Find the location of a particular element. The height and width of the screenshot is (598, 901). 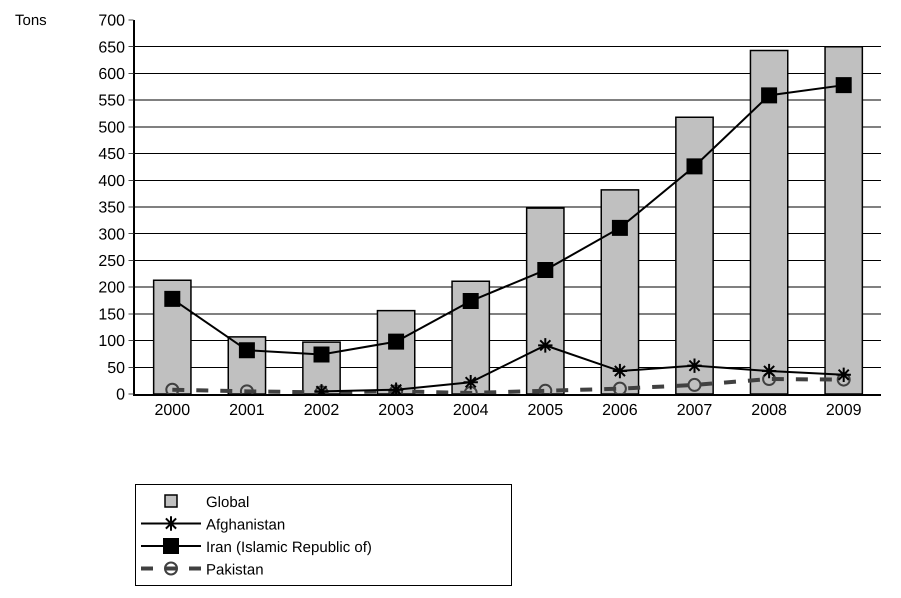

y-axis-title: Tons is located at coordinates (31, 20).